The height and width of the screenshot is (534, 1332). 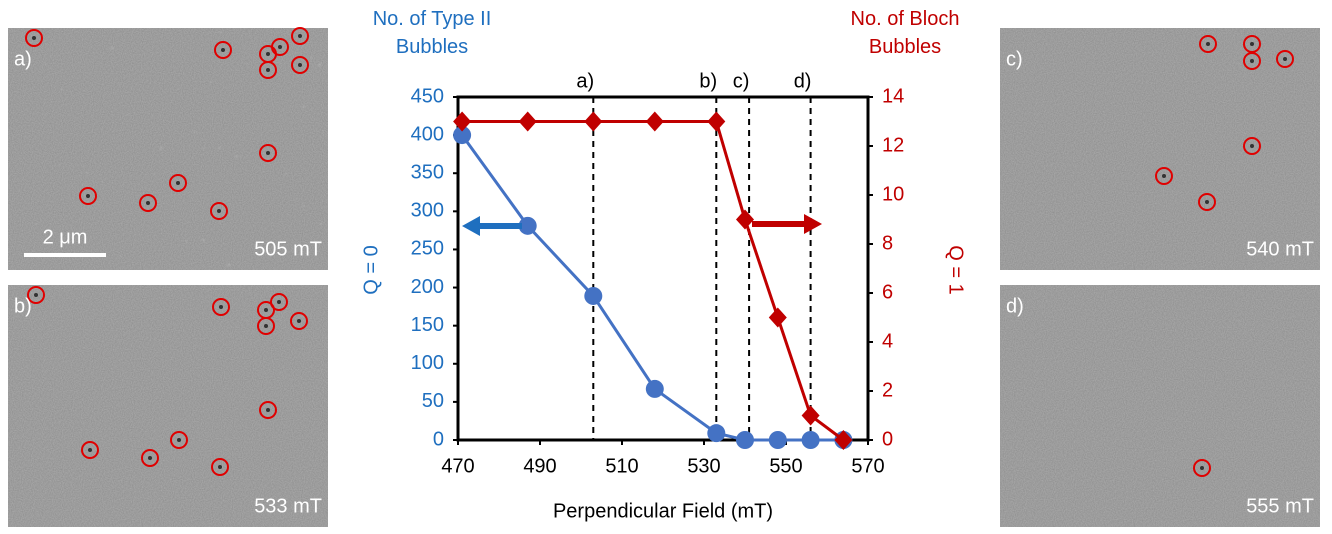 I want to click on micrograph: c) 540 mT, so click(x=1160, y=149).